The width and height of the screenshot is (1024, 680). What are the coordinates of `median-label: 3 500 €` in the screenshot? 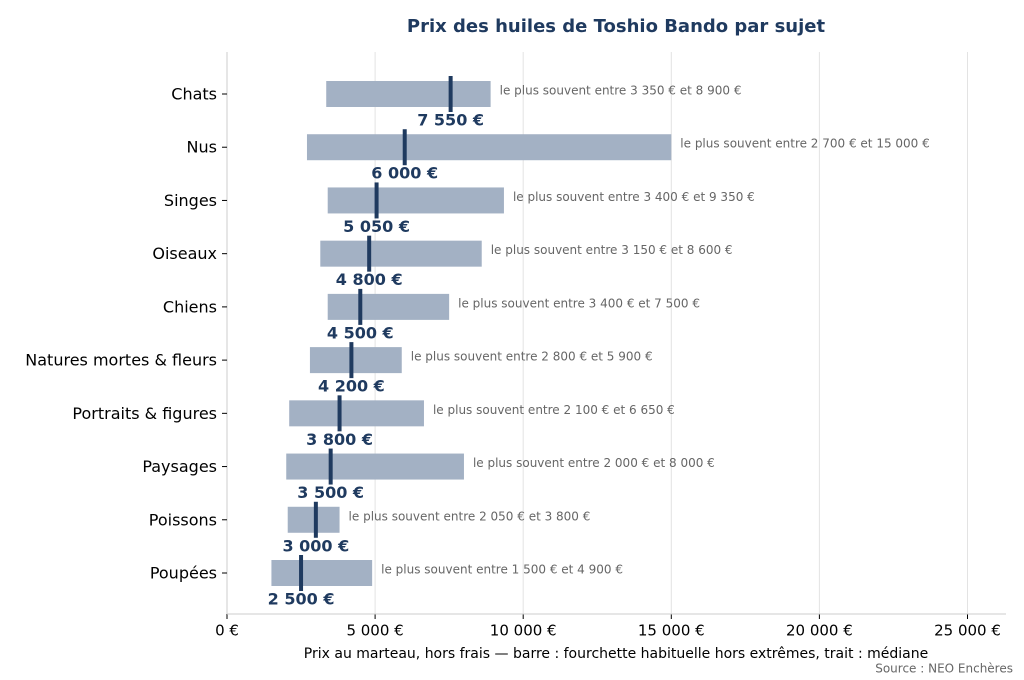 It's located at (330, 492).